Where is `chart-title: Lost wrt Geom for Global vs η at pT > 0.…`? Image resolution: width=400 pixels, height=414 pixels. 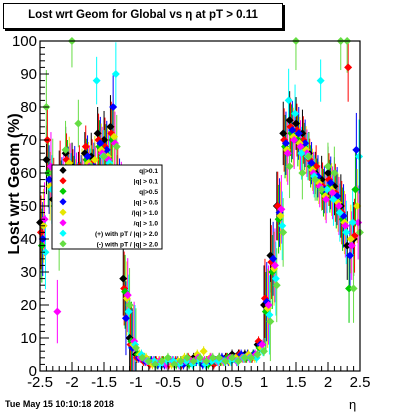 chart-title: Lost wrt Geom for Global vs η at pT > 0.… is located at coordinates (143, 15).